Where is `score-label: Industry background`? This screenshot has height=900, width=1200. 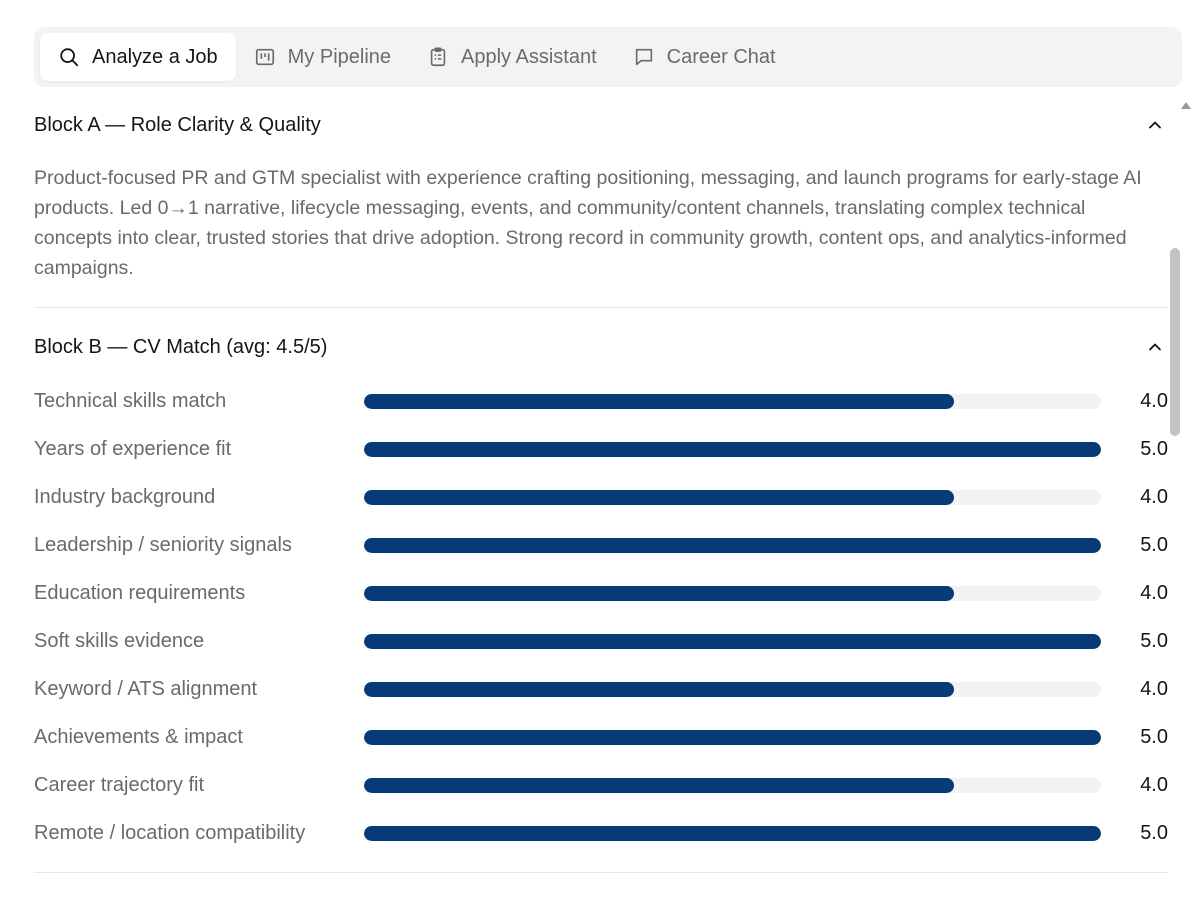
score-label: Industry background is located at coordinates (125, 496).